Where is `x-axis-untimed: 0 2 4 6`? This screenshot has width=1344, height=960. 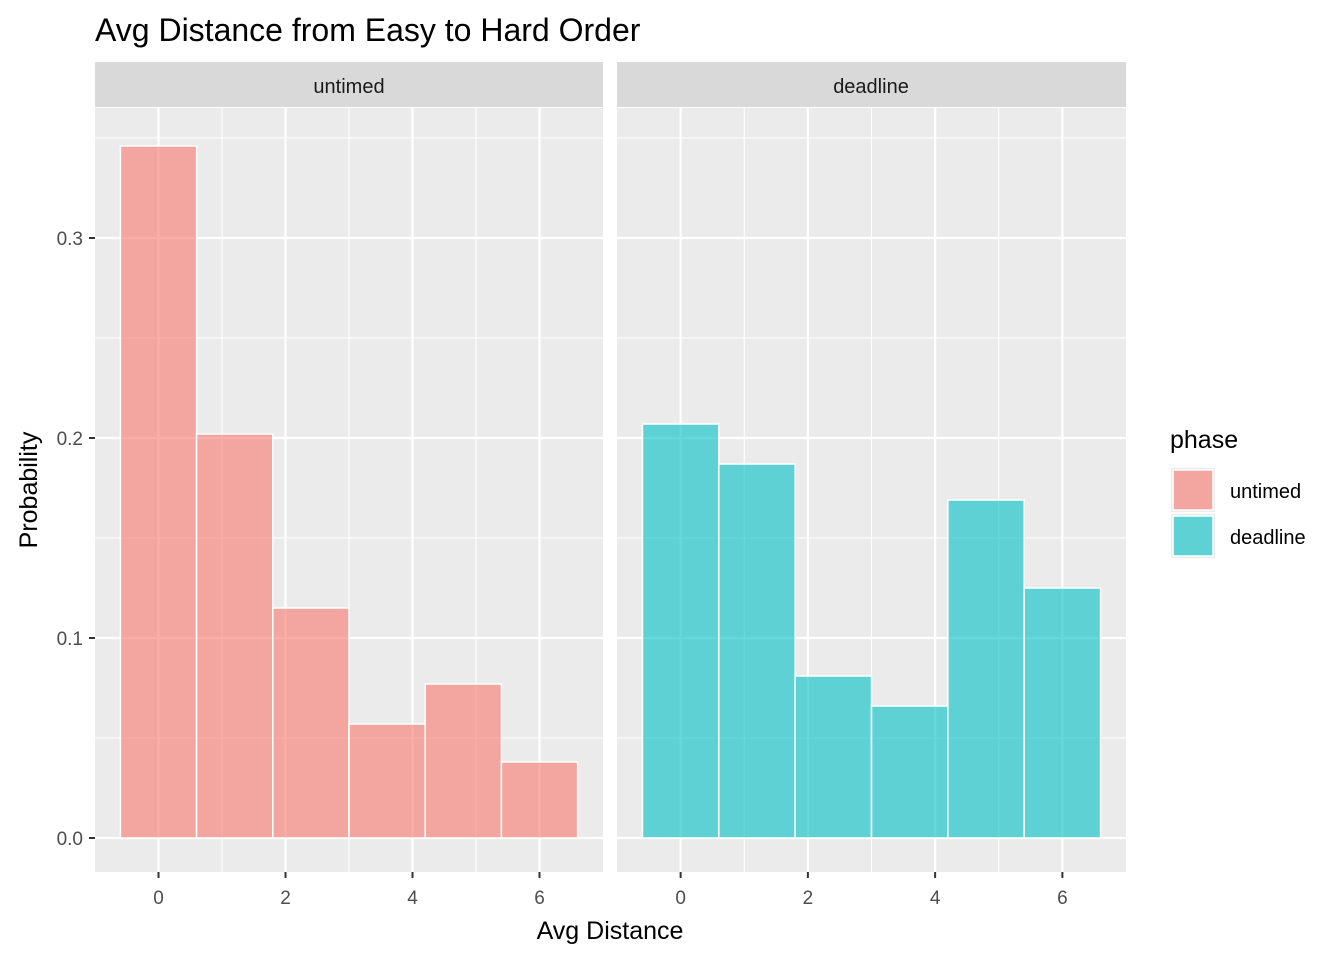 x-axis-untimed: 0 2 4 6 is located at coordinates (349, 890).